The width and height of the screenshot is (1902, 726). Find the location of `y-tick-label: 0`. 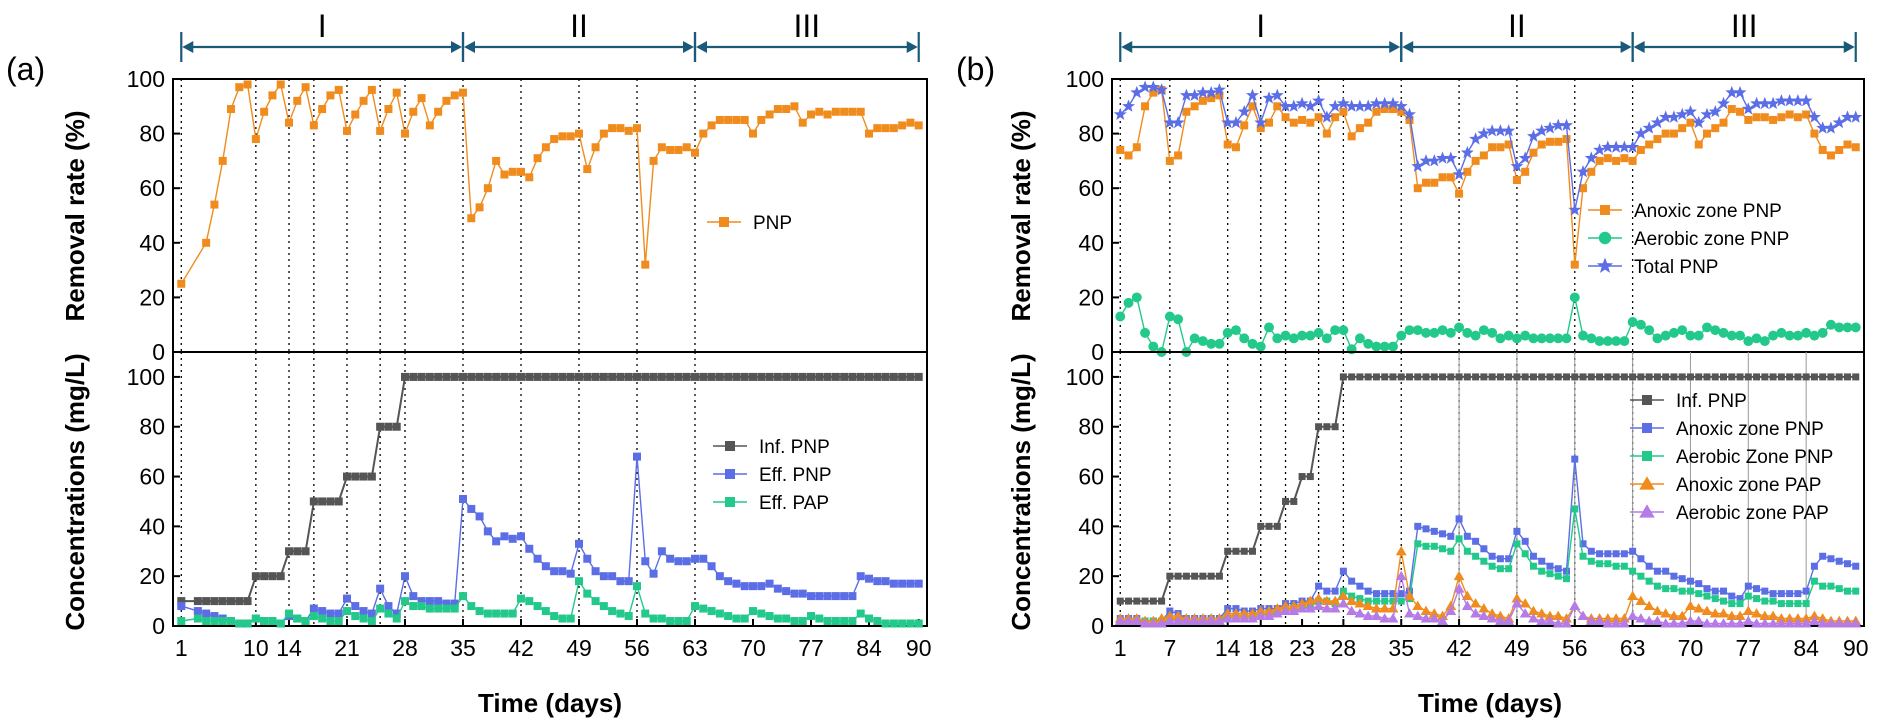

y-tick-label: 0 is located at coordinates (1097, 626).